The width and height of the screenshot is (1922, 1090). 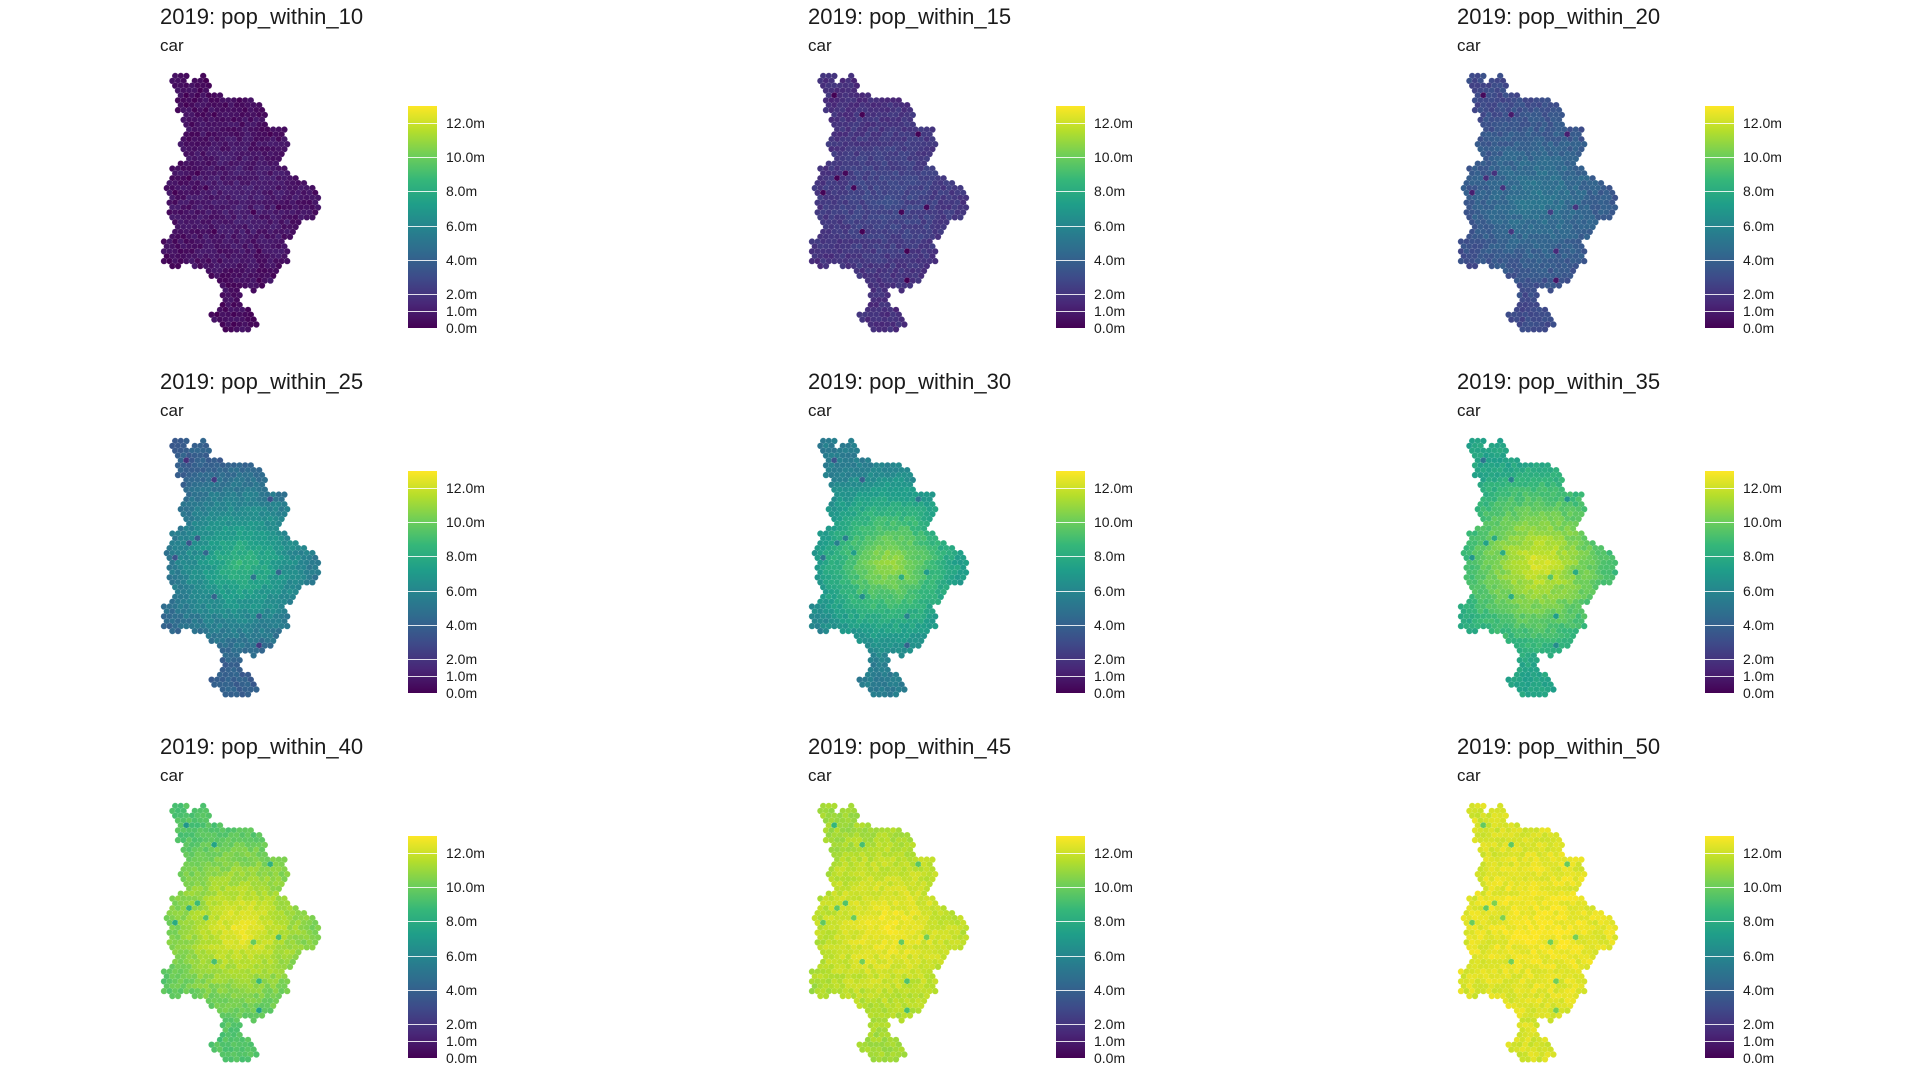 What do you see at coordinates (909, 382) in the screenshot?
I see `panel-title: 2019: pop_within_30` at bounding box center [909, 382].